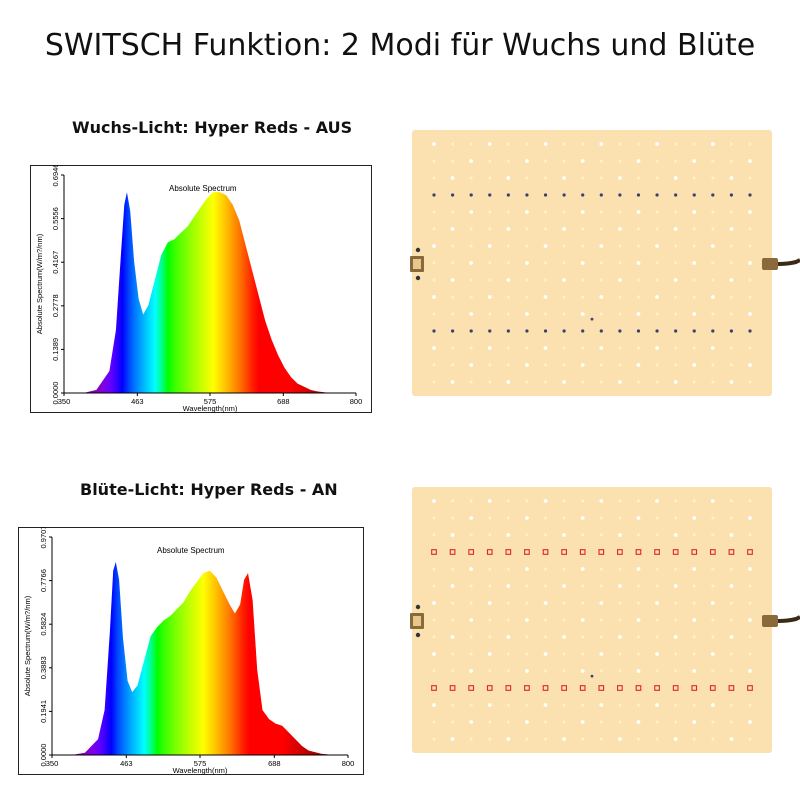 This screenshot has width=800, height=800. I want to click on spectrum-area, so click(213, 292).